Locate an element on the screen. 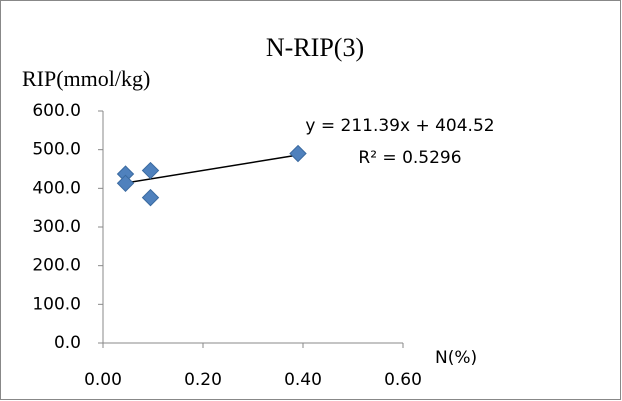 The image size is (622, 401). y-tick-label: 400.0 is located at coordinates (56, 188).